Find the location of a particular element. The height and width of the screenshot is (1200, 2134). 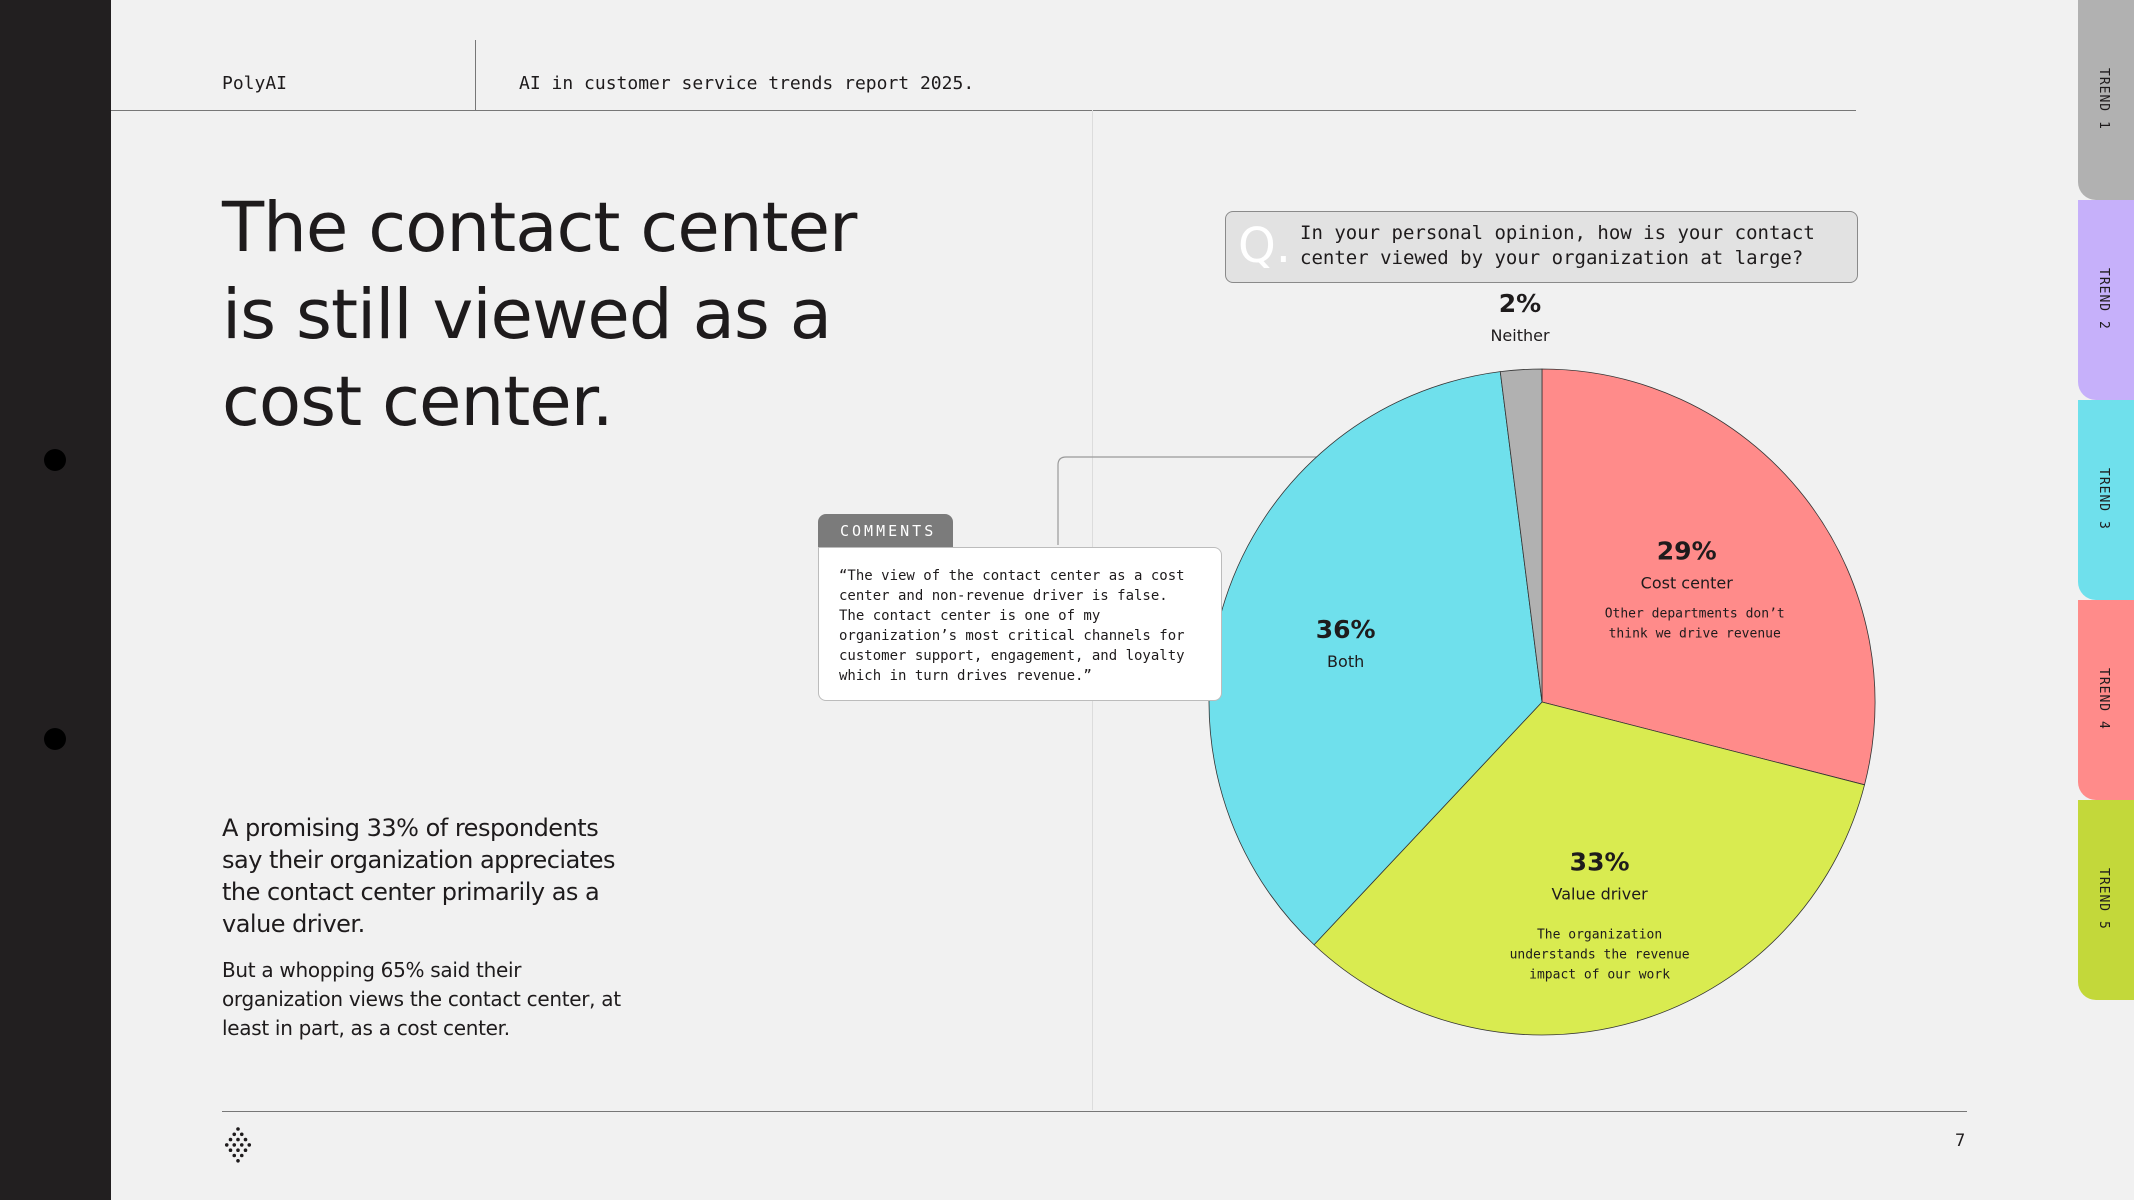

binder-strip is located at coordinates (55, 600).